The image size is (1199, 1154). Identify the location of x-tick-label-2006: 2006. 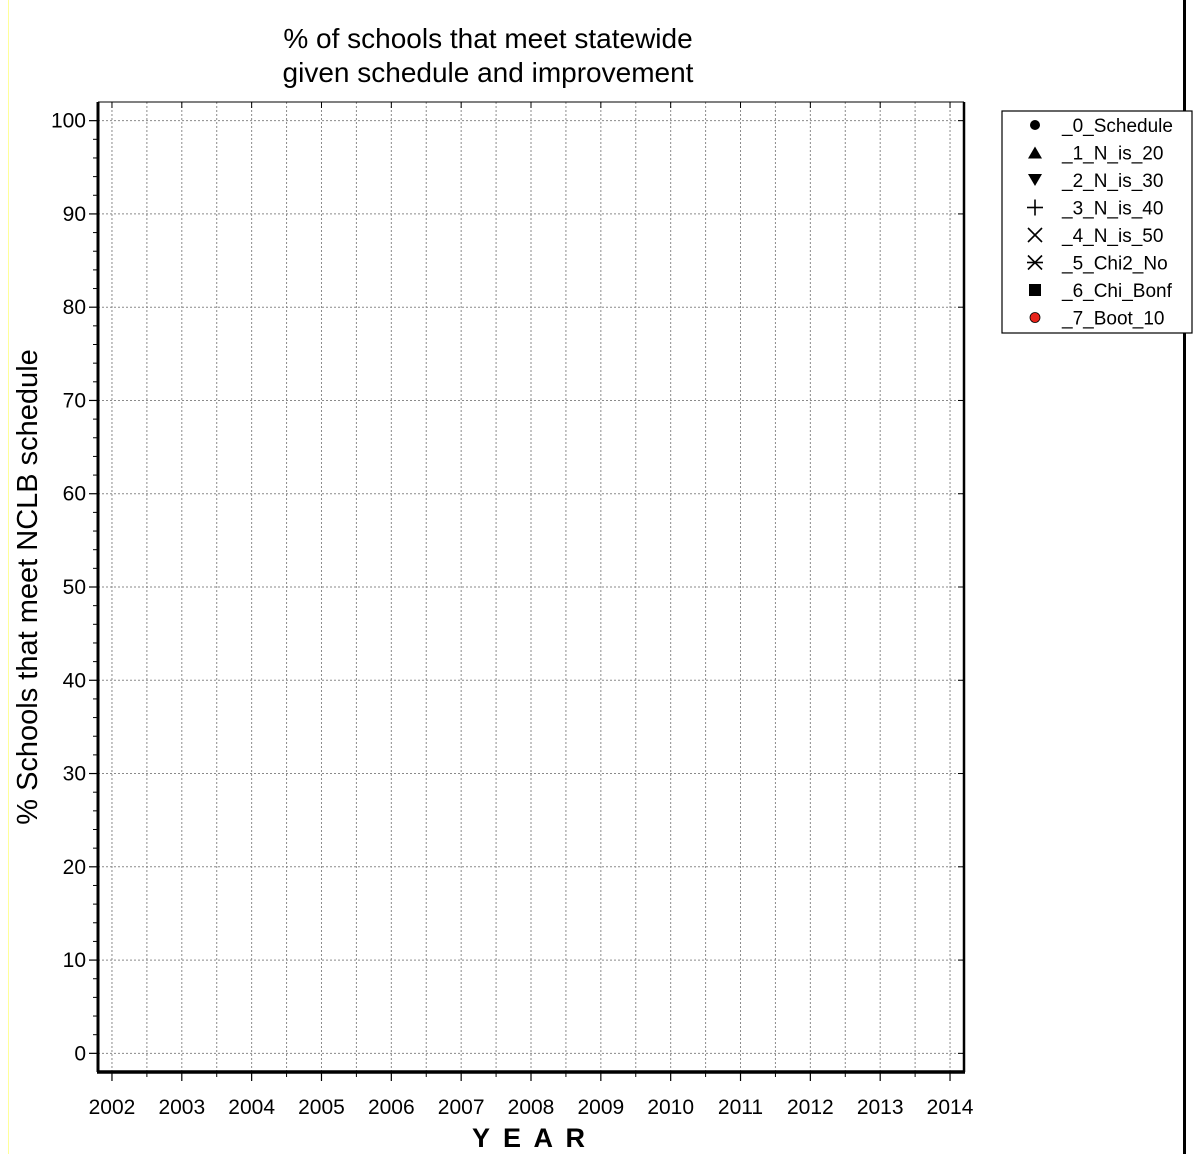
(391, 1107).